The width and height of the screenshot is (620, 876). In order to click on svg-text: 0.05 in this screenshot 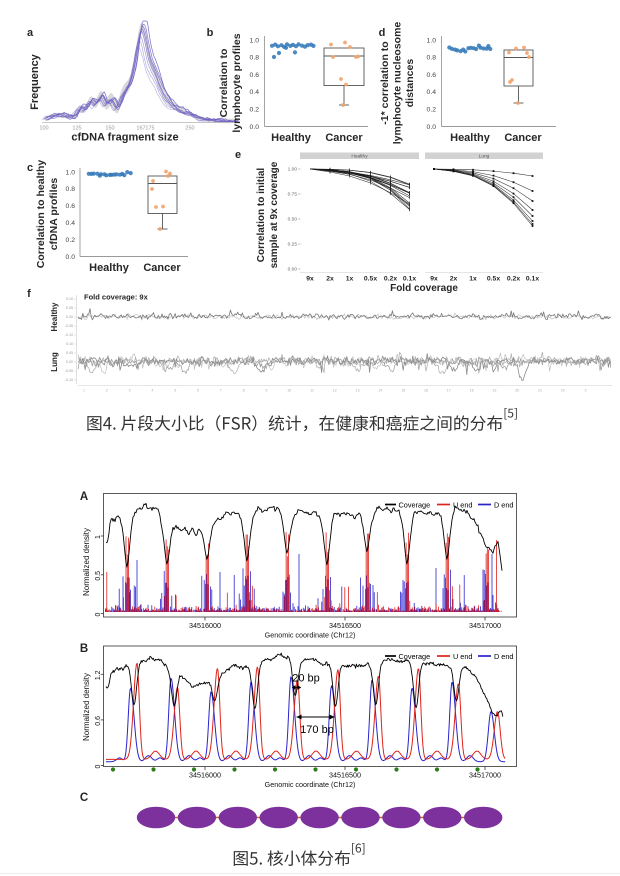, I will do `click(69, 308)`.